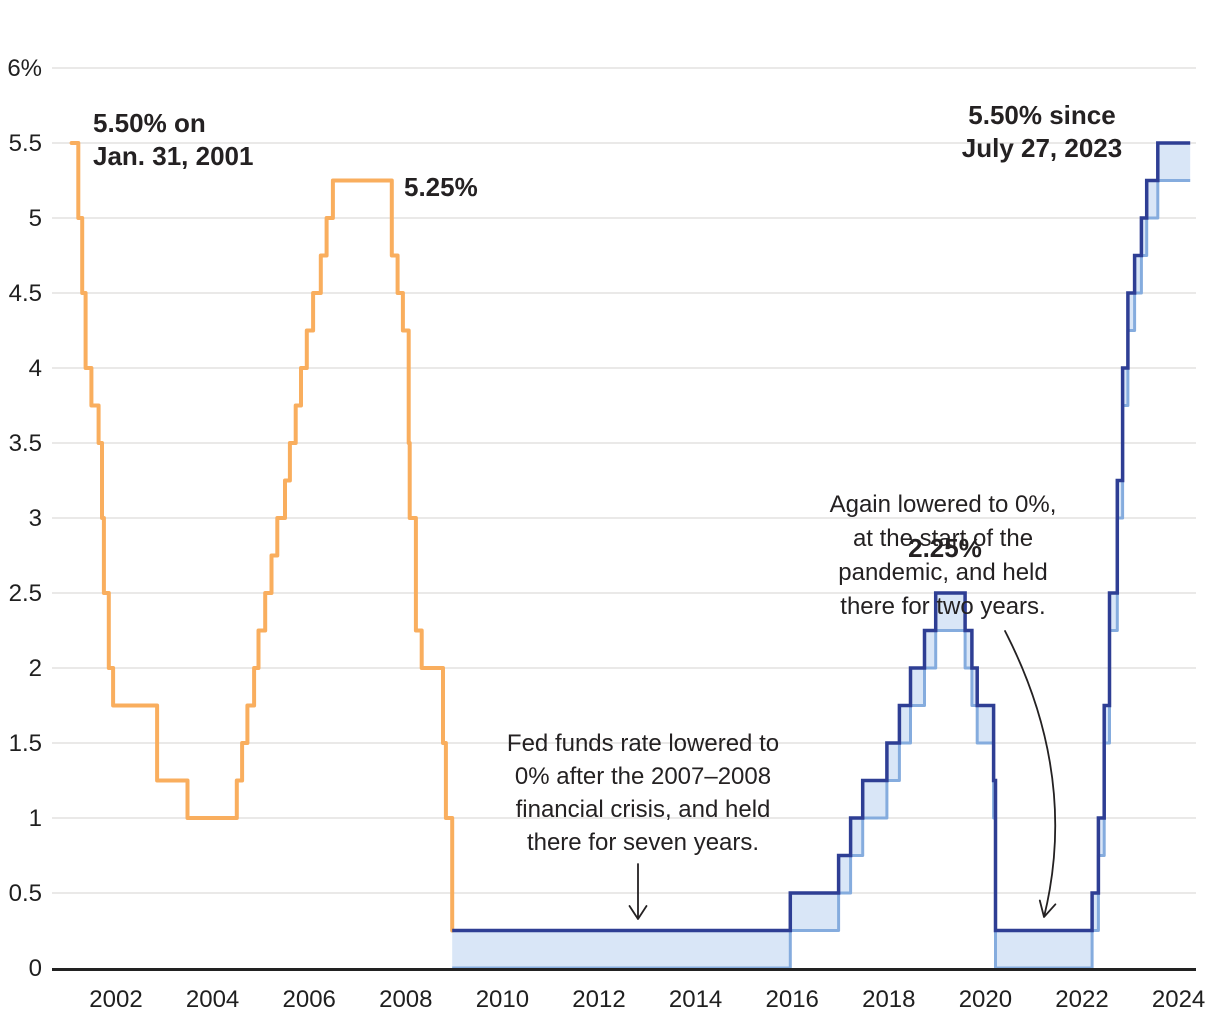  What do you see at coordinates (695, 999) in the screenshot?
I see `x-tick-label: 2014` at bounding box center [695, 999].